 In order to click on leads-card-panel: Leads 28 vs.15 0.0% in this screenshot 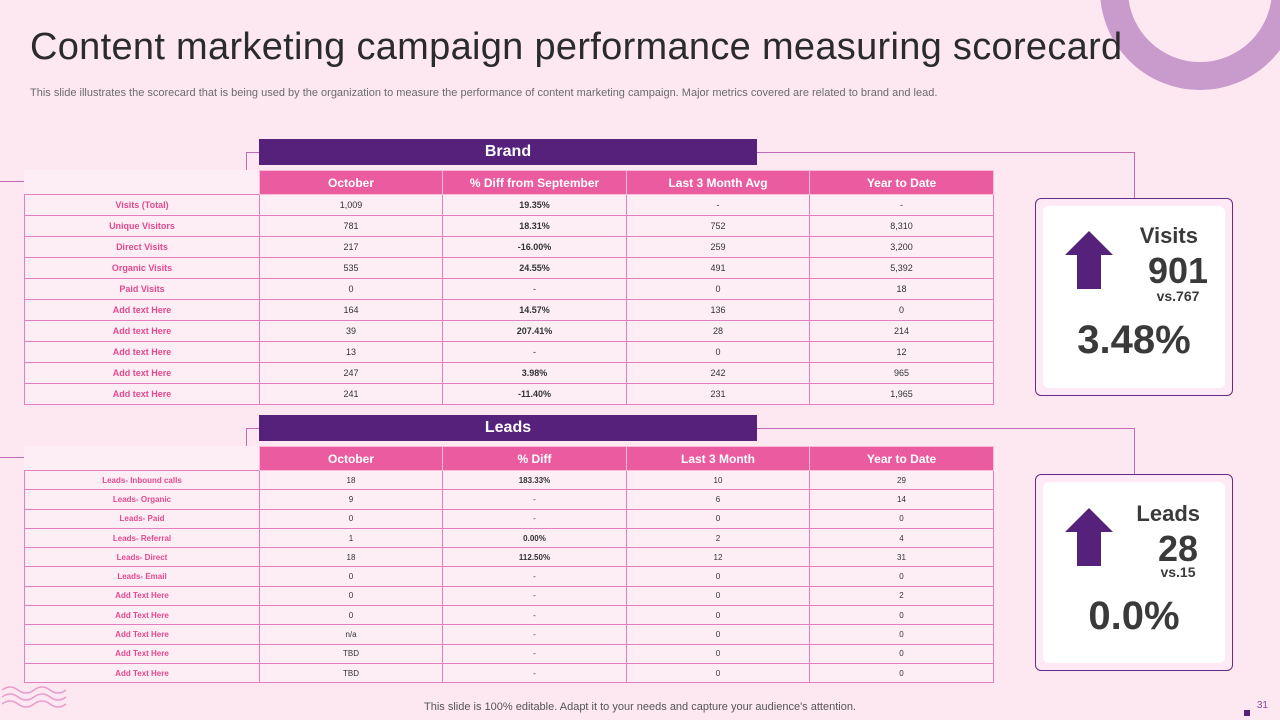, I will do `click(1134, 572)`.